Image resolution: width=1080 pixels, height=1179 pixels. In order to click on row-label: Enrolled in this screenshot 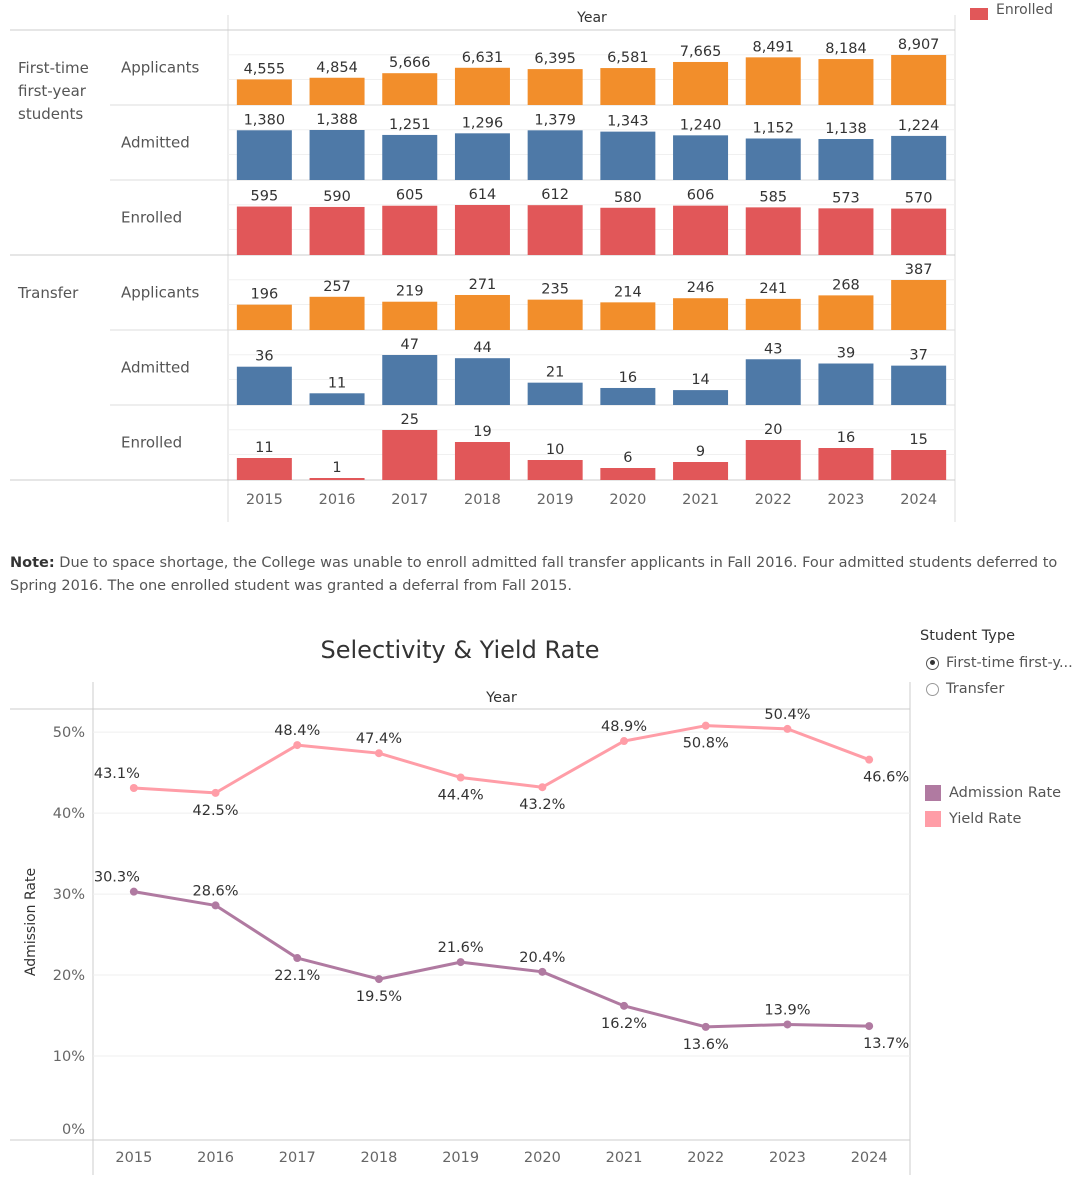, I will do `click(151, 218)`.